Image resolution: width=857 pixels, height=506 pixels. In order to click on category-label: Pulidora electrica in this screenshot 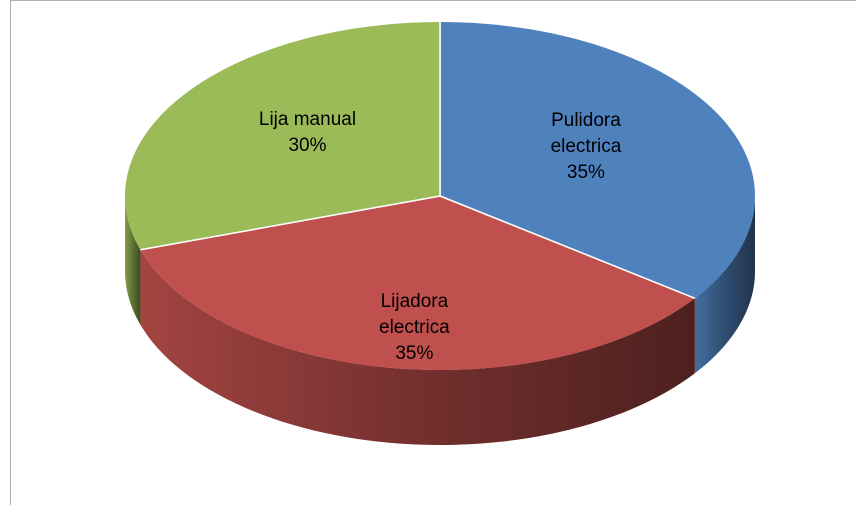, I will do `click(586, 134)`.